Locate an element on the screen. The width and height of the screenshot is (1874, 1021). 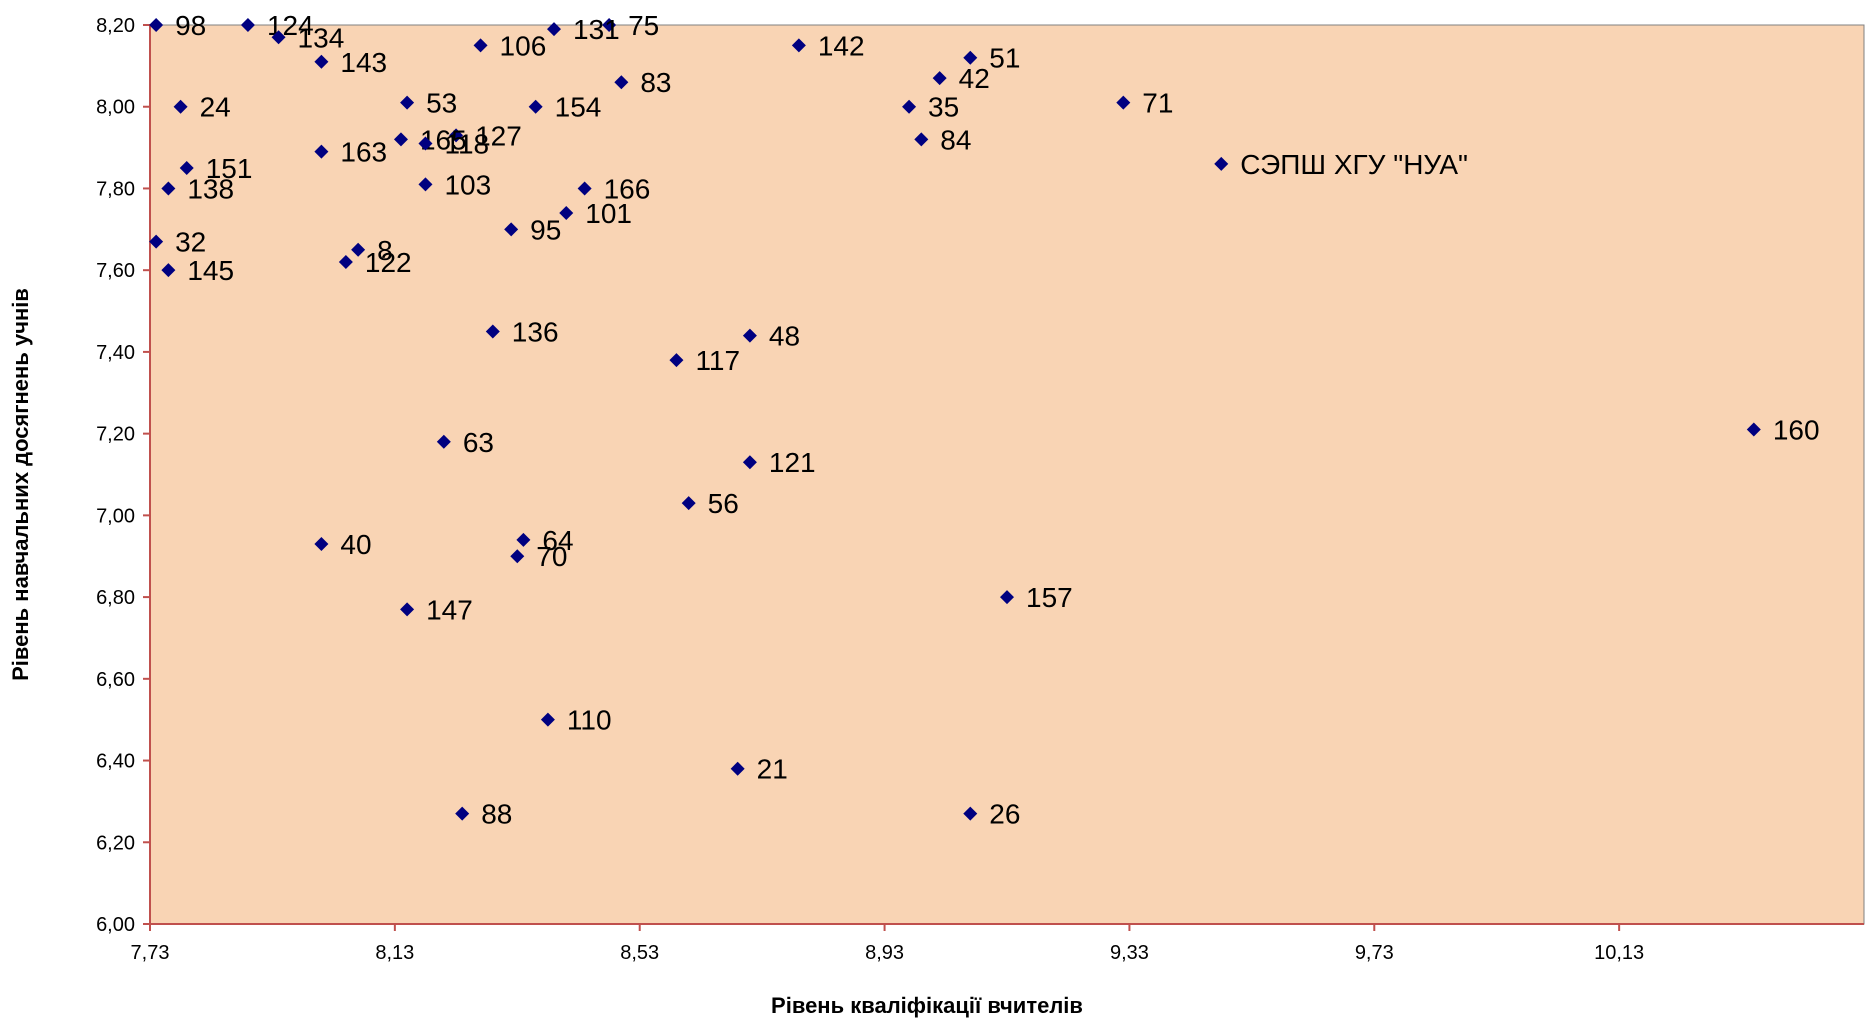
data-point-label: 110 is located at coordinates (589, 720).